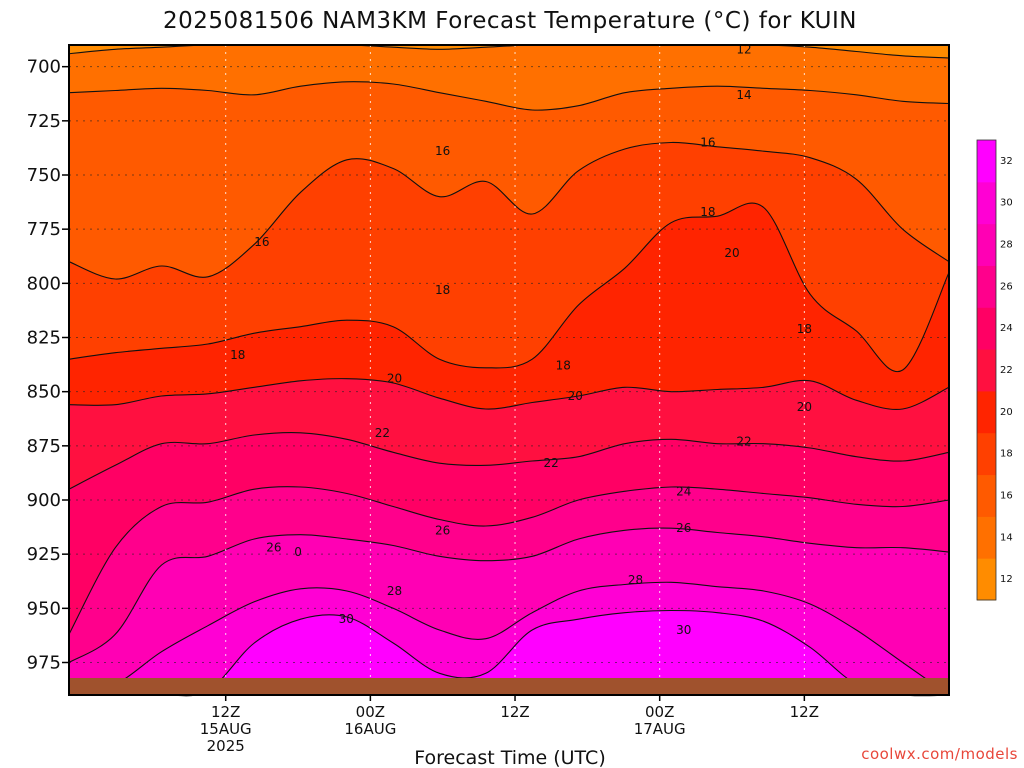 The image size is (1024, 768). Describe the element at coordinates (44, 663) in the screenshot. I see `y-tick-label: 975` at that location.